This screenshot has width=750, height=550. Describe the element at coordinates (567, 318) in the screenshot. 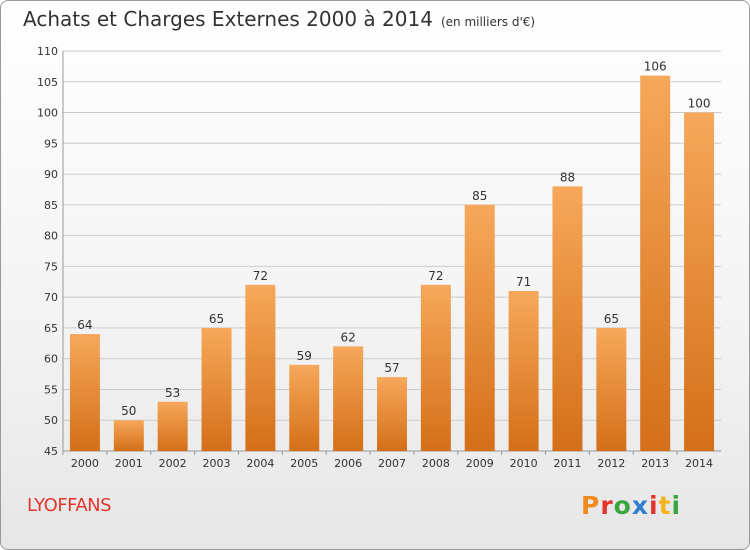

I see `bar-2011` at that location.